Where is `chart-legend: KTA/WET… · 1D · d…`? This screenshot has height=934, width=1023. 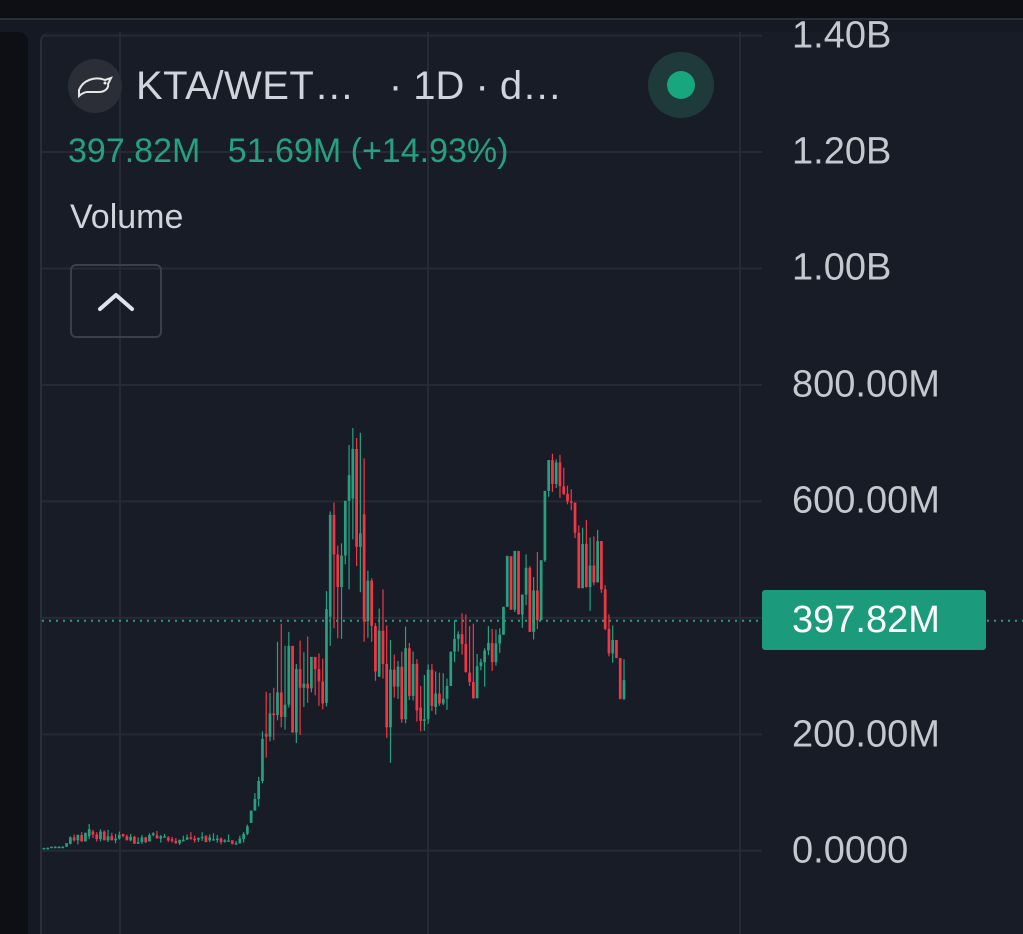 chart-legend: KTA/WET… · 1D · d… is located at coordinates (315, 86).